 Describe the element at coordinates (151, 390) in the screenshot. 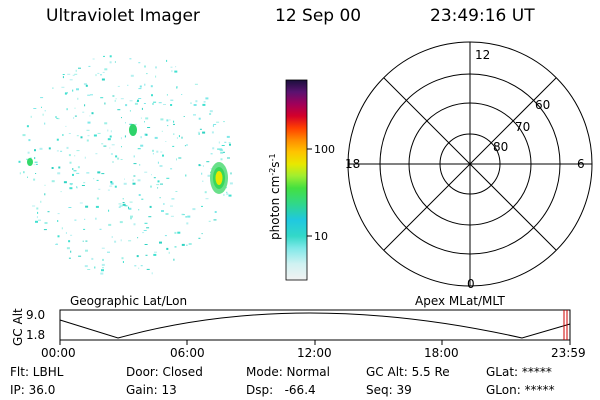

I see `status-gain: Gain: 13` at that location.